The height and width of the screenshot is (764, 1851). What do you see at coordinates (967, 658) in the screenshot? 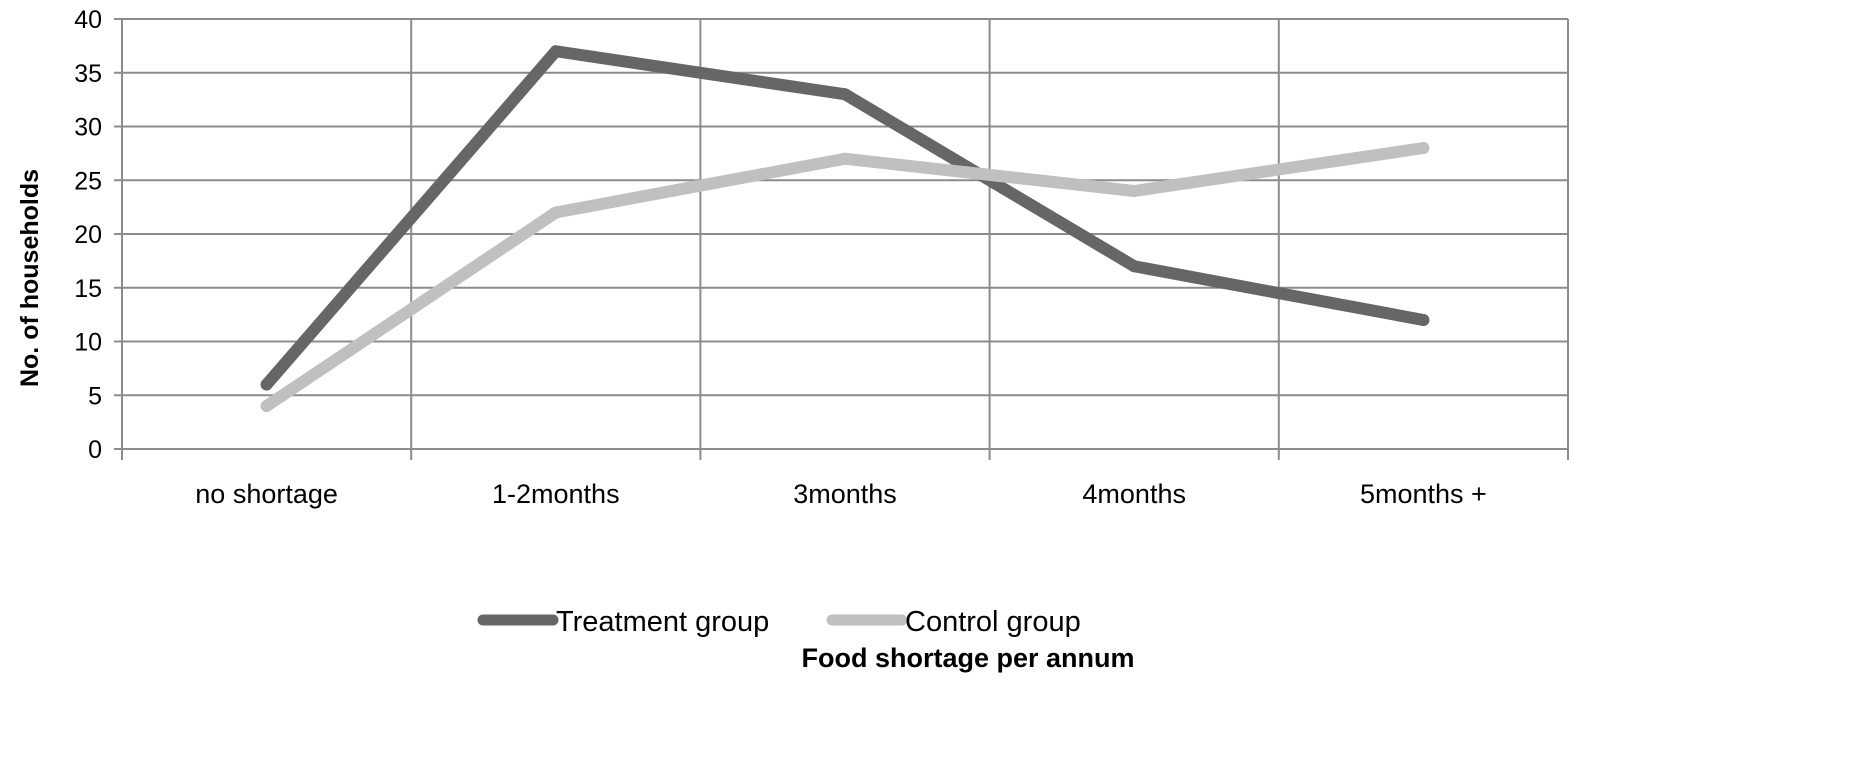
I see `x-axis-title: Food shortage per annum` at bounding box center [967, 658].